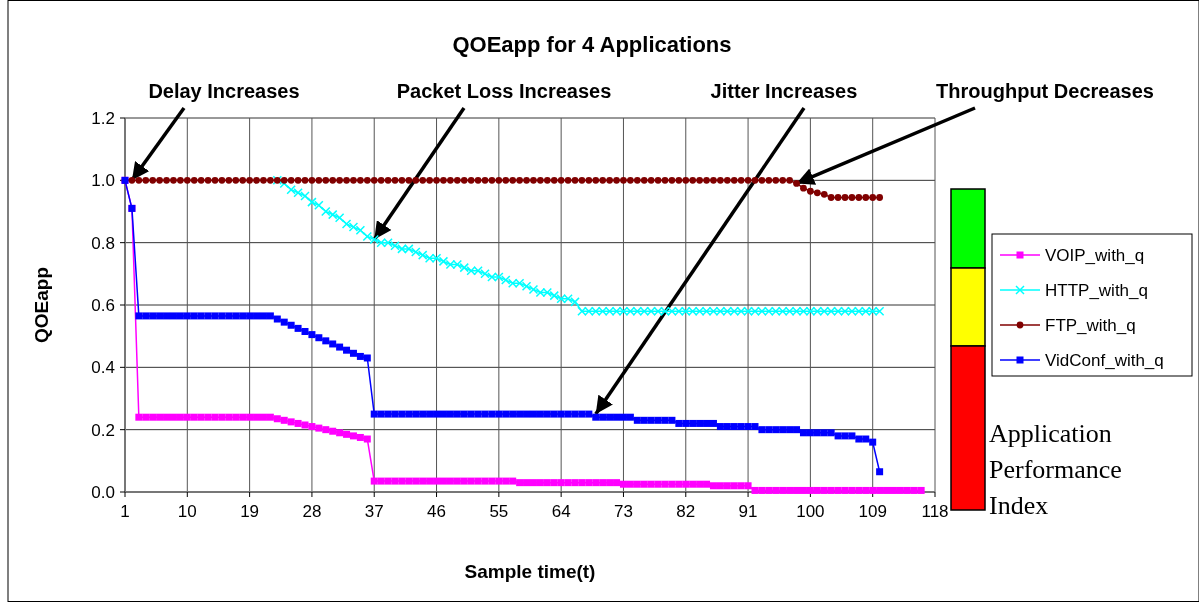  Describe the element at coordinates (1055, 469) in the screenshot. I see `text: Application Performance Index` at that location.